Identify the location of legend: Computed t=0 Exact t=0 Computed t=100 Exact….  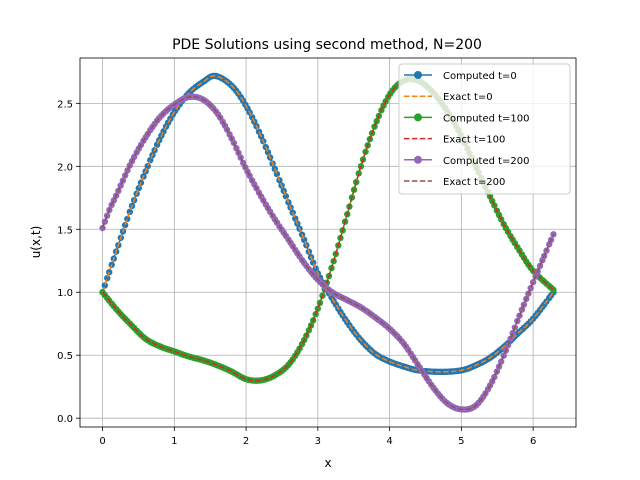
(484, 129).